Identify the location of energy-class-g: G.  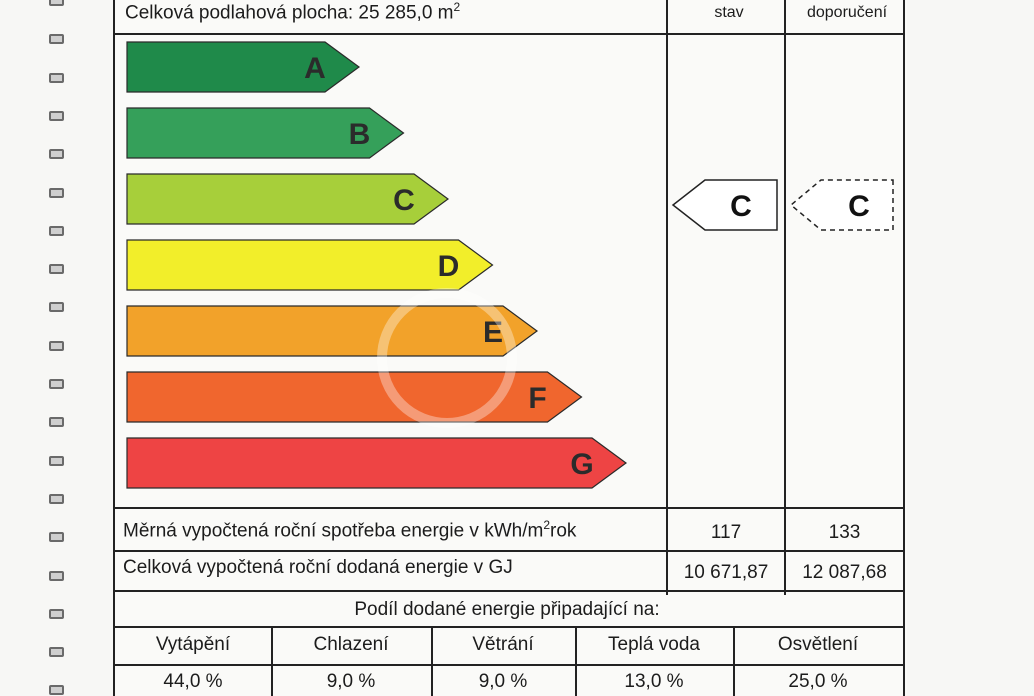
(377, 463).